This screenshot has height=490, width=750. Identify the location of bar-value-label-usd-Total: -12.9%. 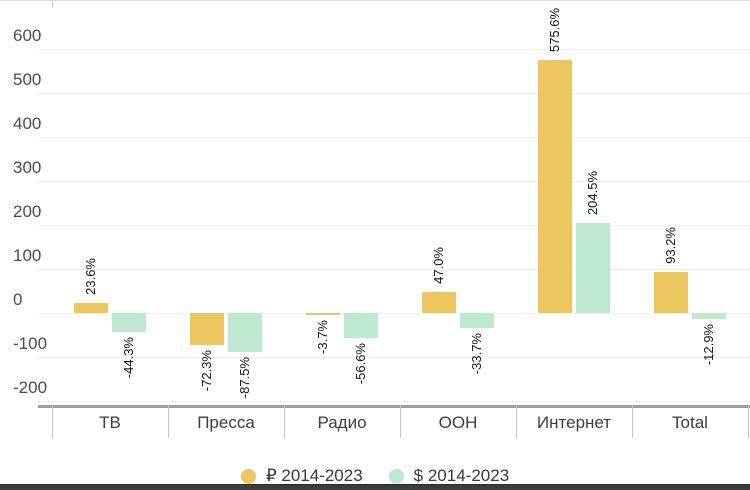
(708, 344).